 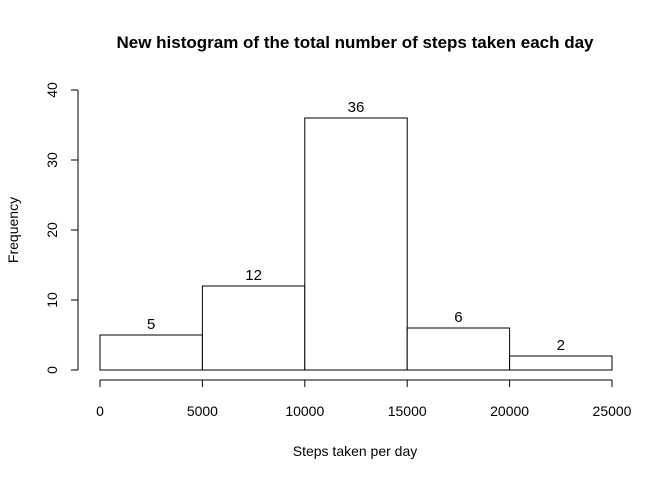 I want to click on bar-value-label-1: 5, so click(x=151, y=324).